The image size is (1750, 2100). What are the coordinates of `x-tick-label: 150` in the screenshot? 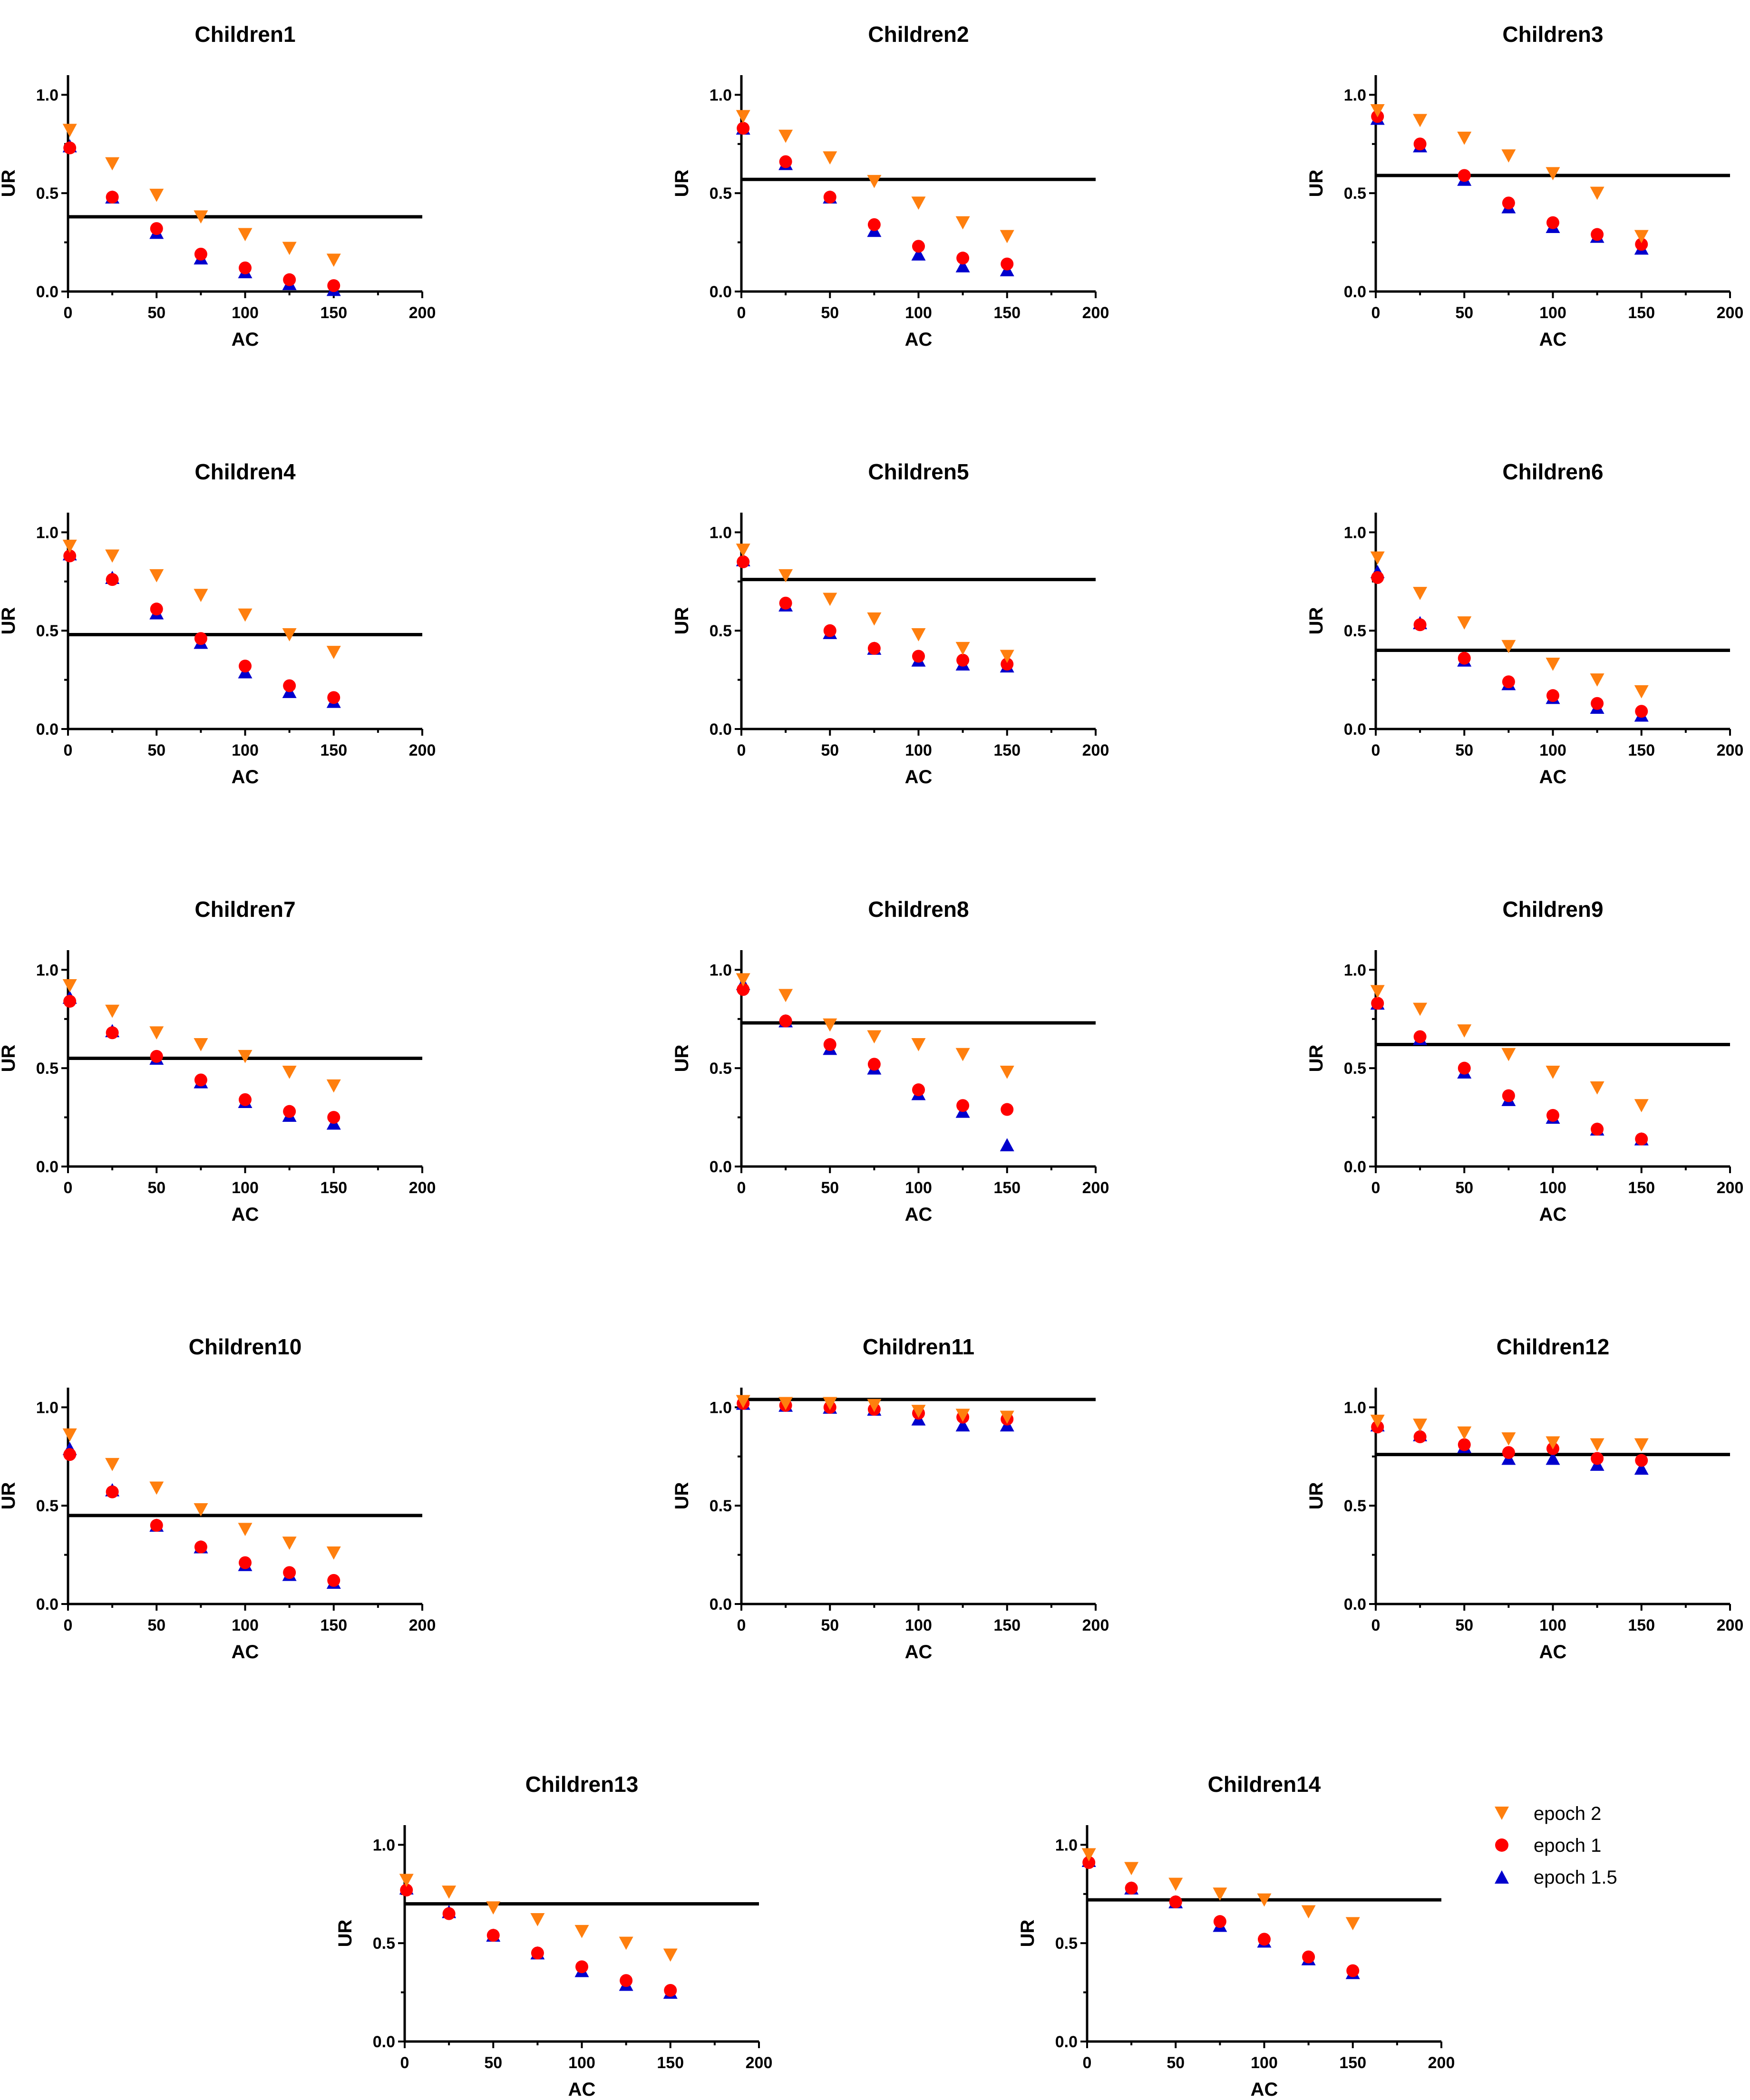 It's located at (1007, 1625).